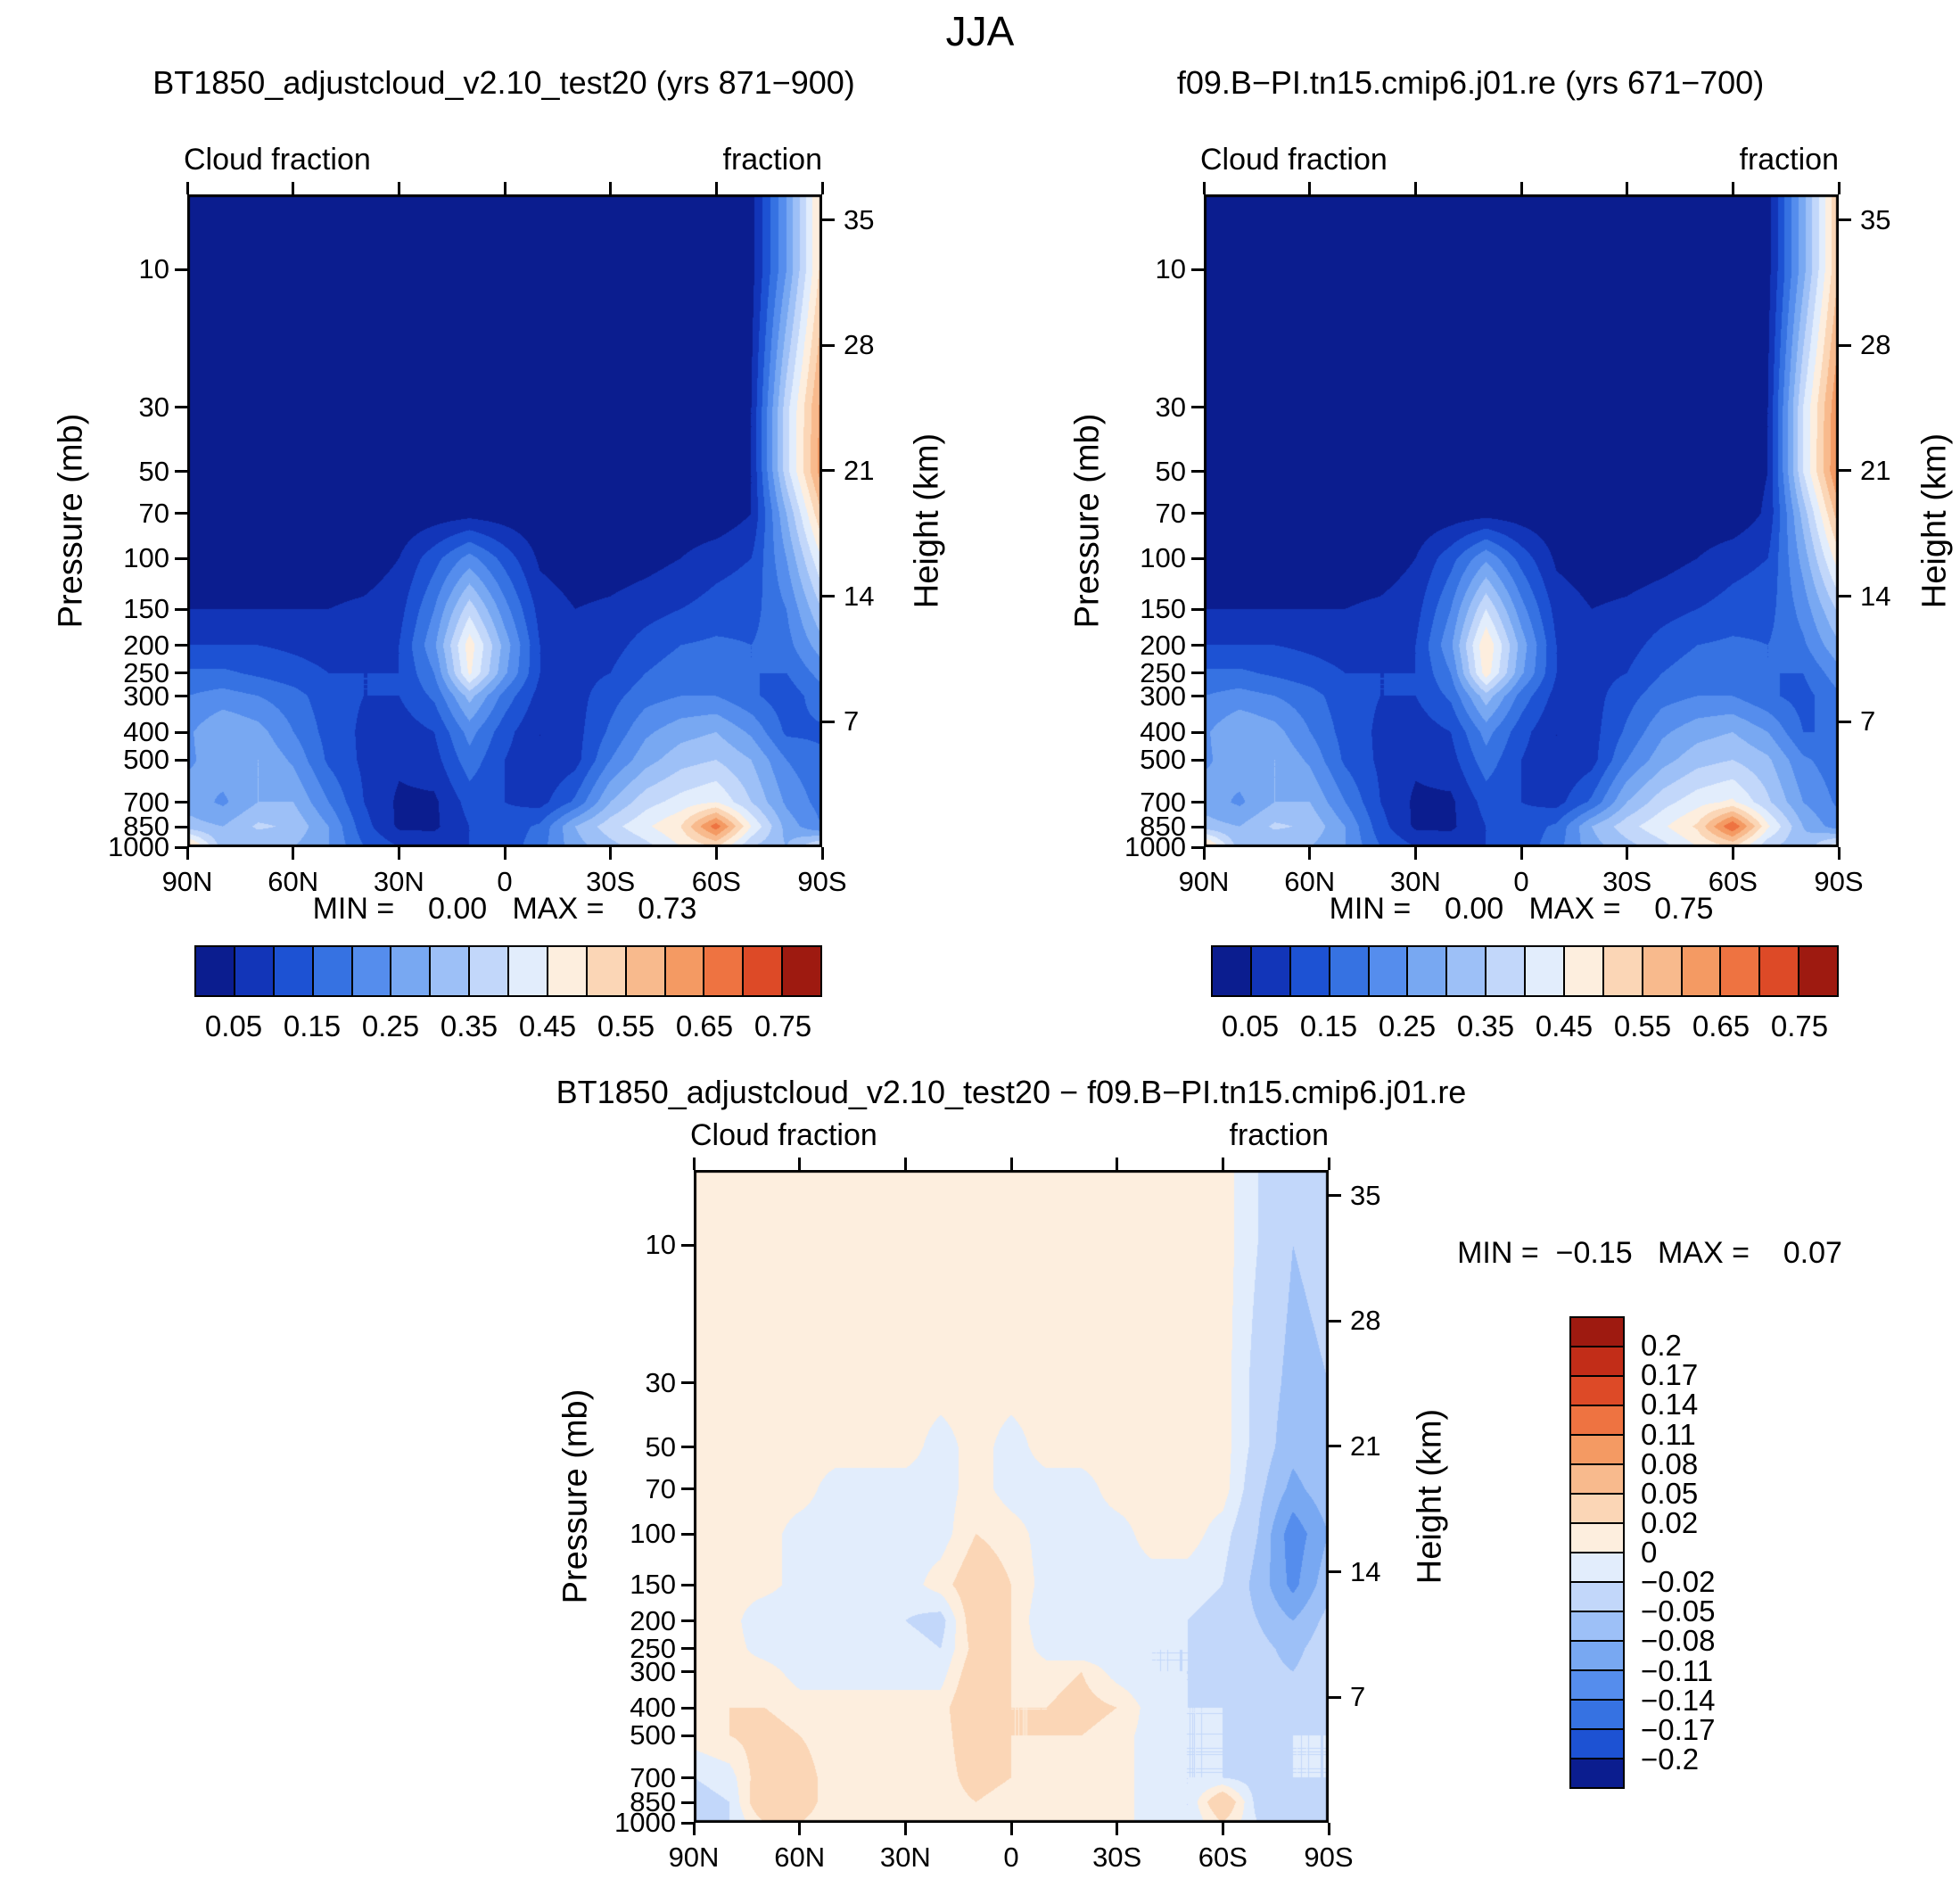  What do you see at coordinates (1868, 721) in the screenshot?
I see `height-tick-label: 7` at bounding box center [1868, 721].